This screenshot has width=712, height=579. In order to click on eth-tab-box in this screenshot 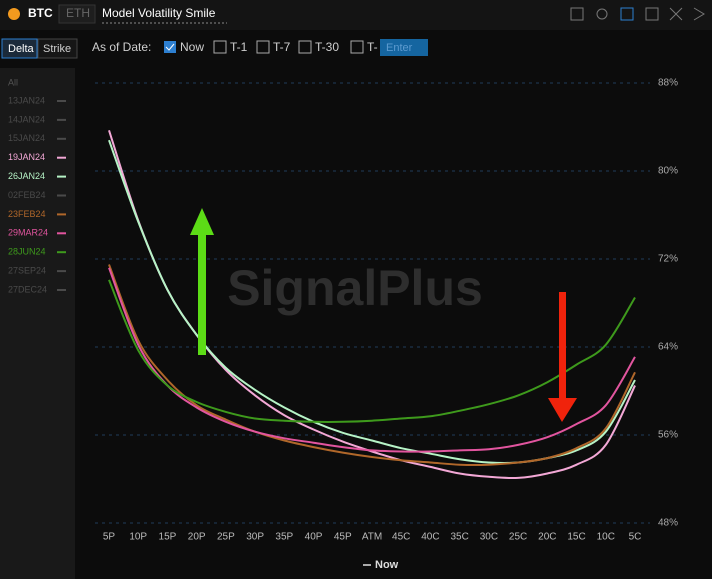, I will do `click(77, 14)`.